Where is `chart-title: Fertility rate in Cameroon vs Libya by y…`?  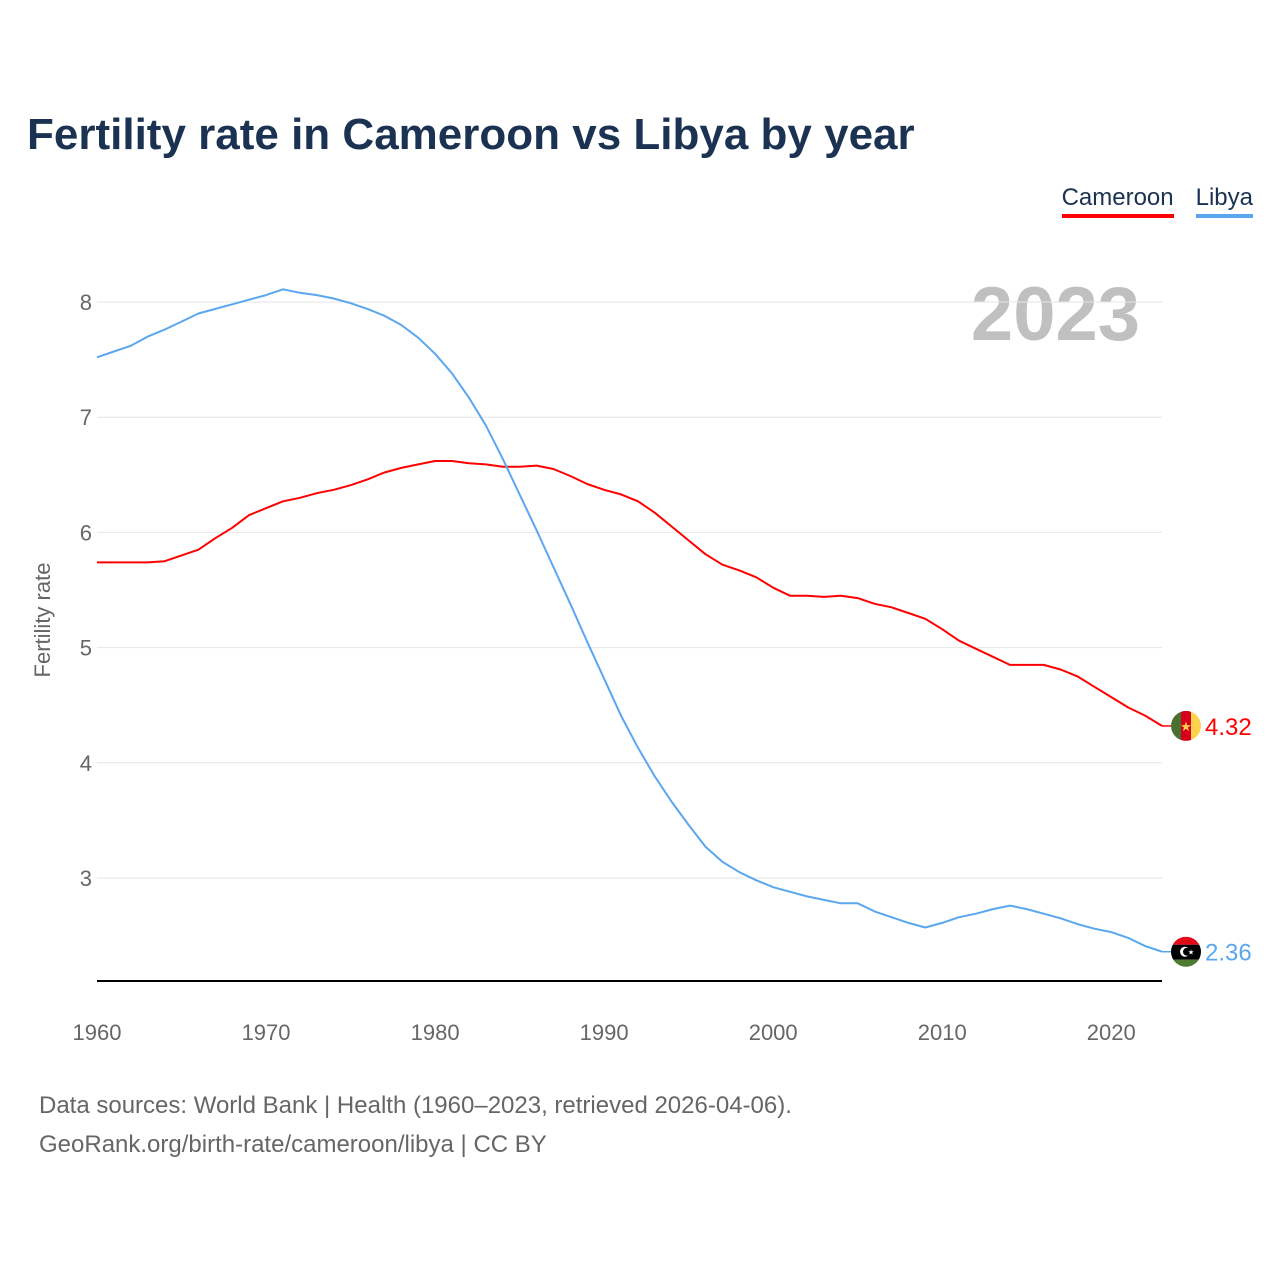 chart-title: Fertility rate in Cameroon vs Libya by y… is located at coordinates (471, 134).